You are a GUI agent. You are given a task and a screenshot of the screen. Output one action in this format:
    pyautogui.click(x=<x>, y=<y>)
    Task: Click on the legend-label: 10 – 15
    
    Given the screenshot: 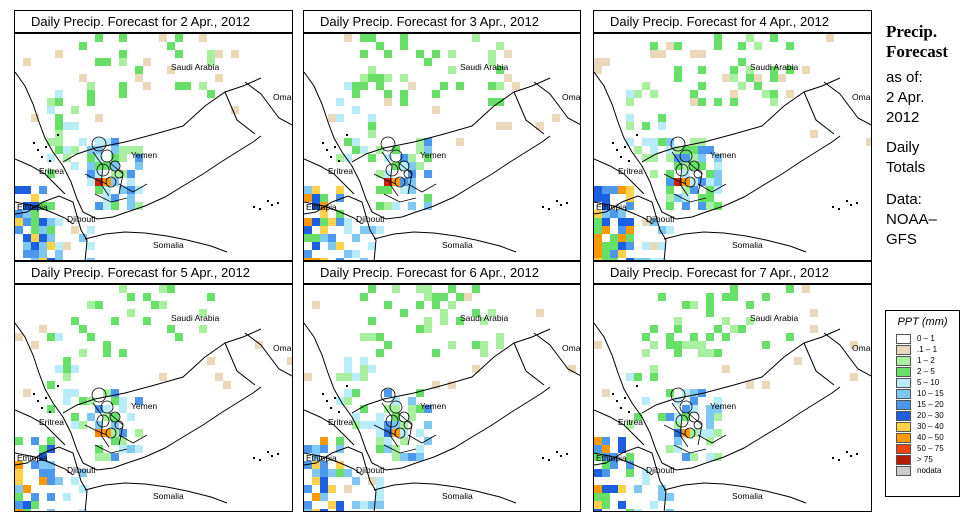 What is the action you would take?
    pyautogui.click(x=930, y=393)
    